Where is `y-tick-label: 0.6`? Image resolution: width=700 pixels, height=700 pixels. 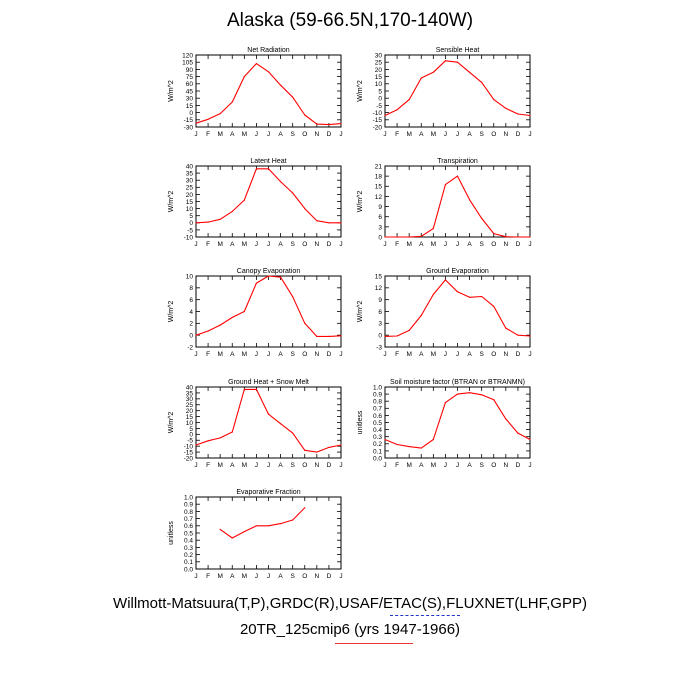 y-tick-label: 0.6 is located at coordinates (377, 416).